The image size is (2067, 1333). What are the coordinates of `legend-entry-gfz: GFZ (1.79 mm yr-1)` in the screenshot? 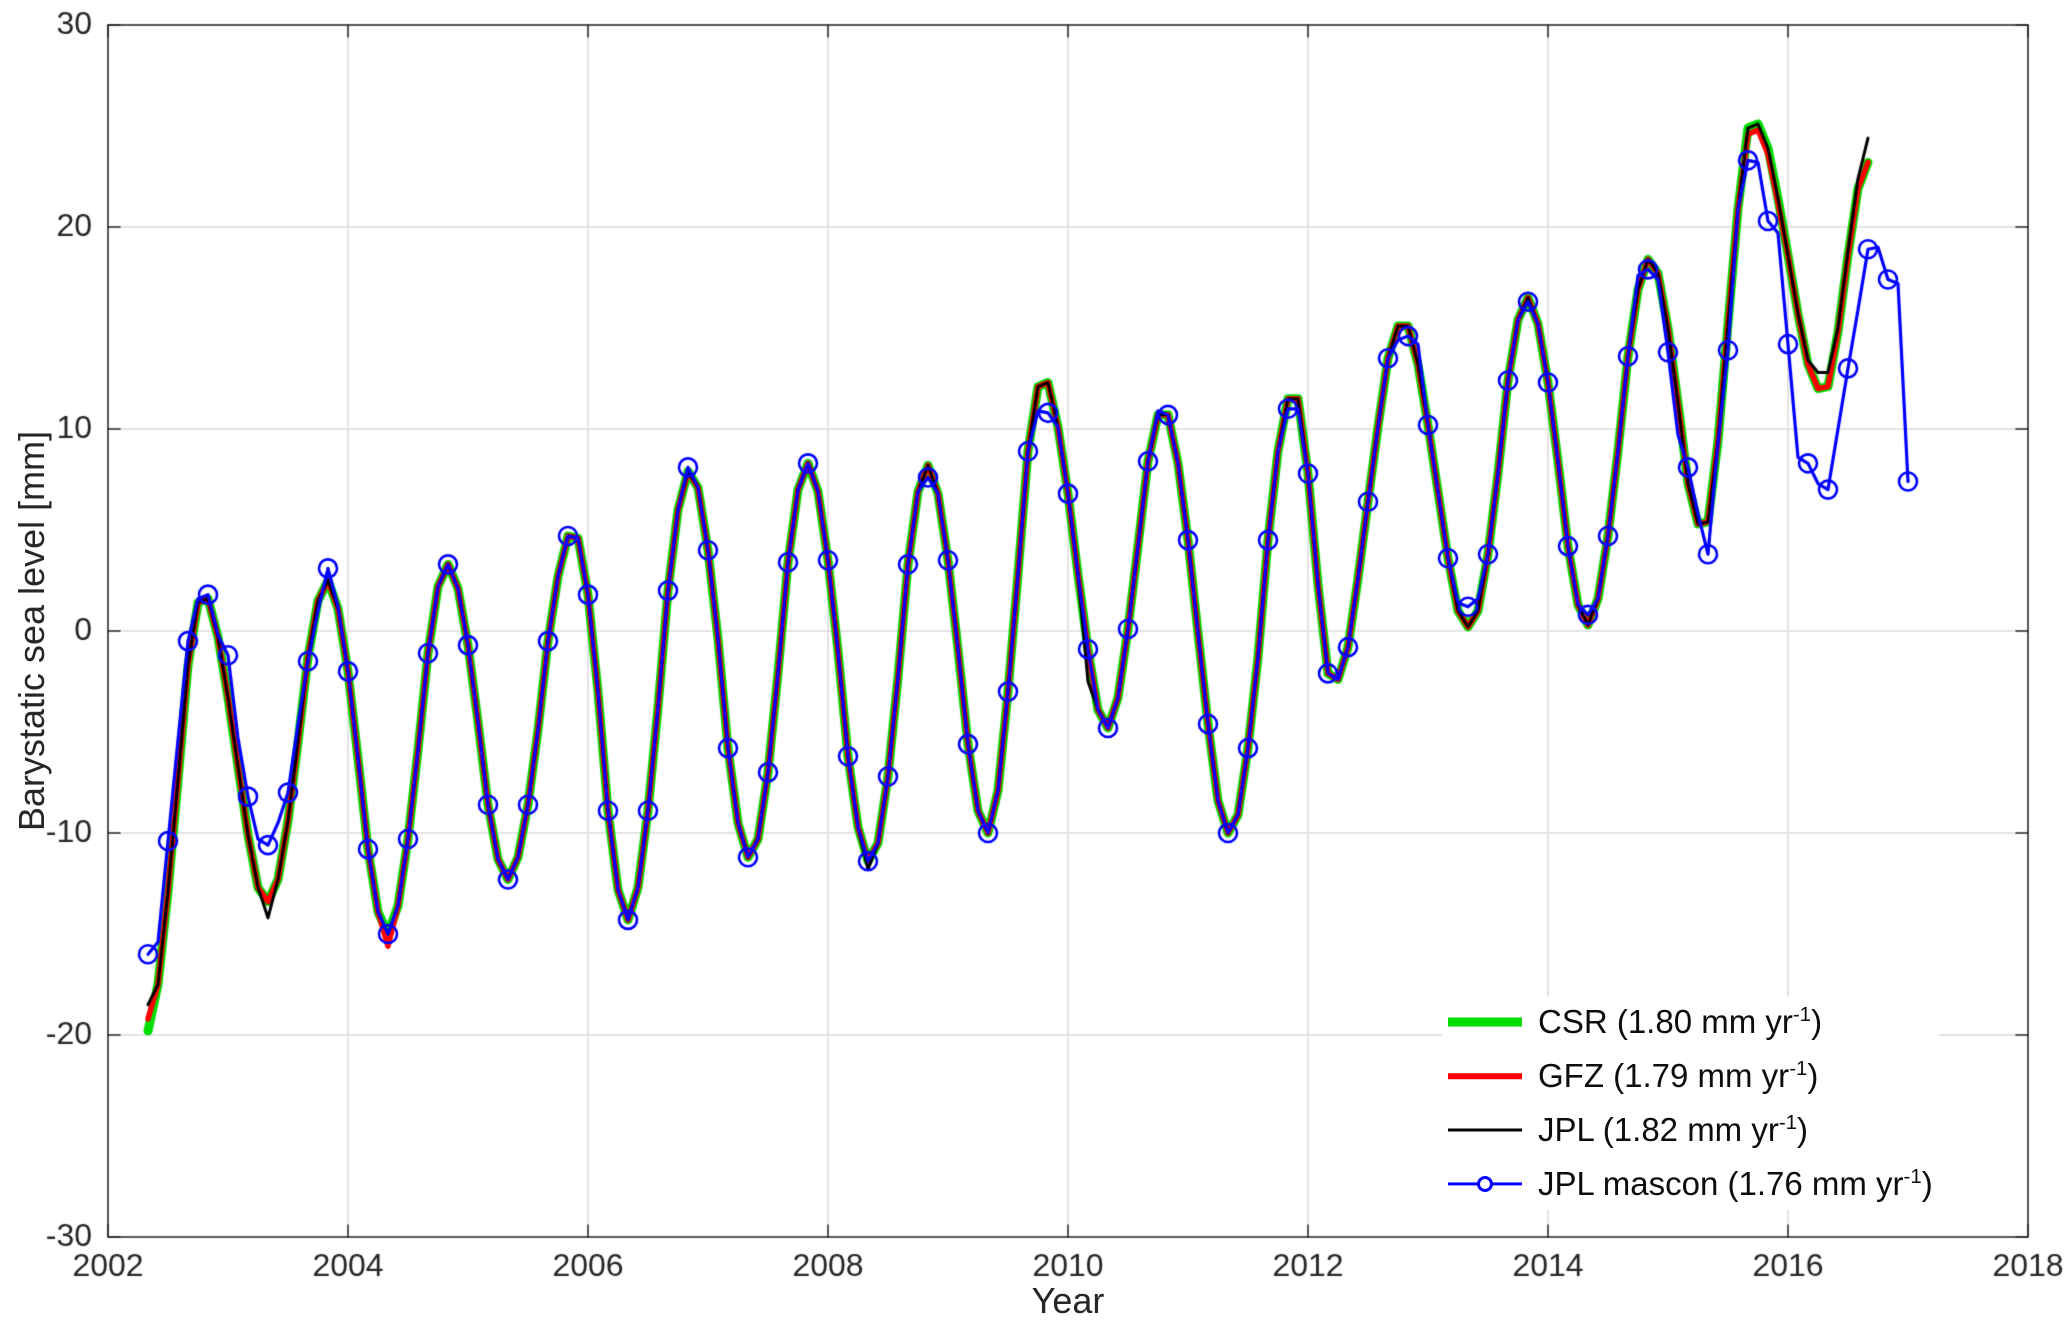 It's located at (1690, 1076).